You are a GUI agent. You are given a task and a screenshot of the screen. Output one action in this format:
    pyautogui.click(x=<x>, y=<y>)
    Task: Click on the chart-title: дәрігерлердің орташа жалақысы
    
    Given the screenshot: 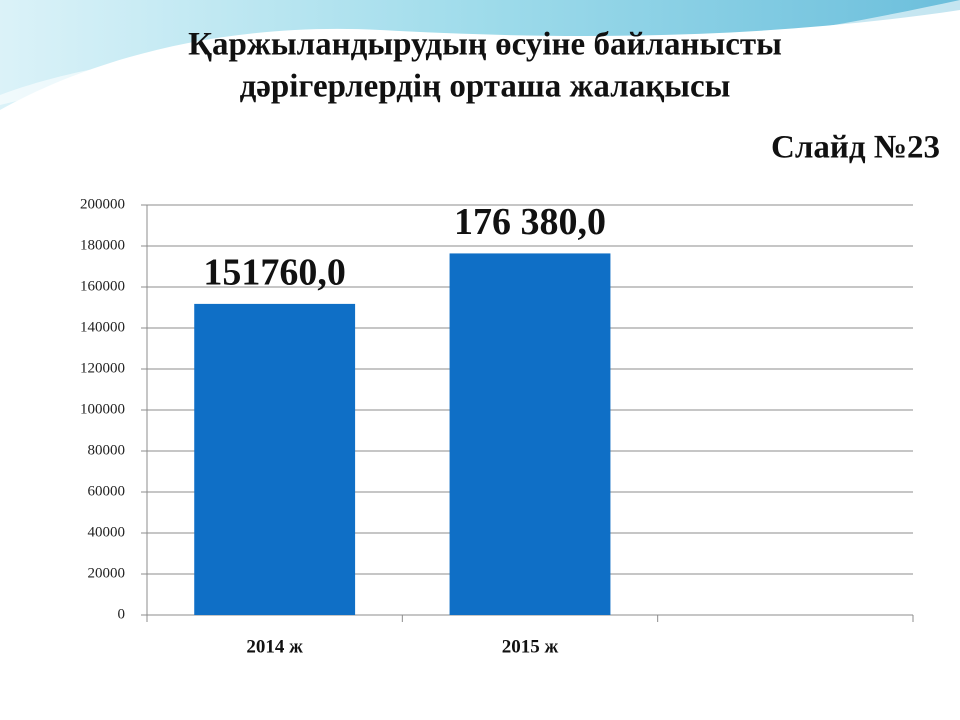 What is the action you would take?
    pyautogui.click(x=485, y=87)
    